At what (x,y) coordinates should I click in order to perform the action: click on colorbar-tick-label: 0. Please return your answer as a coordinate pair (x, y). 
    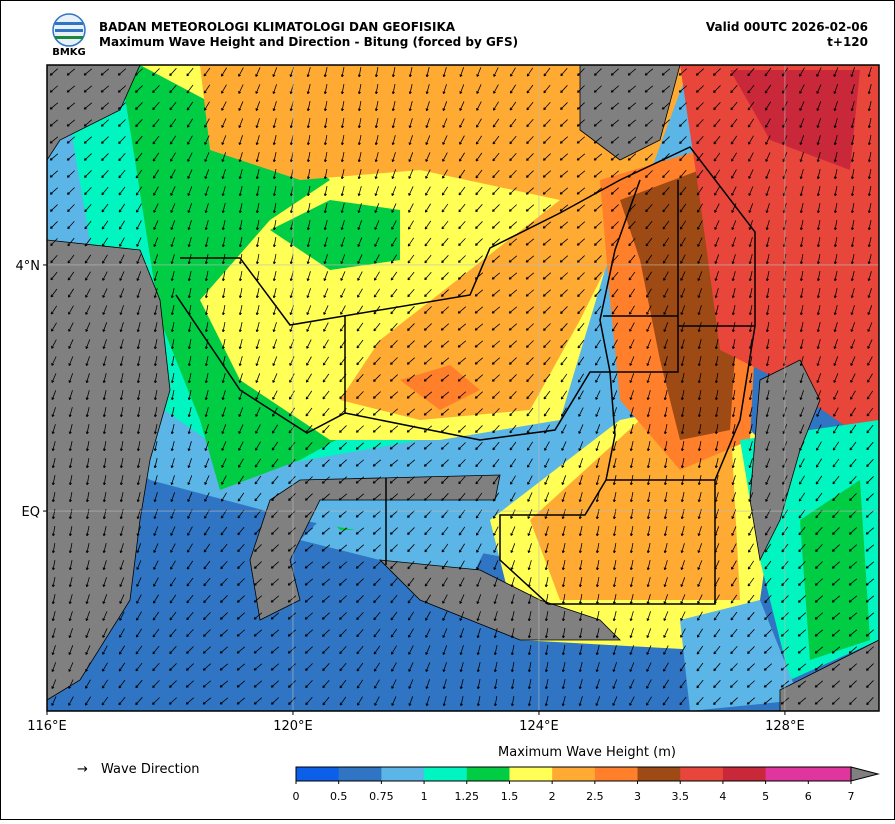
    Looking at the image, I should click on (296, 796).